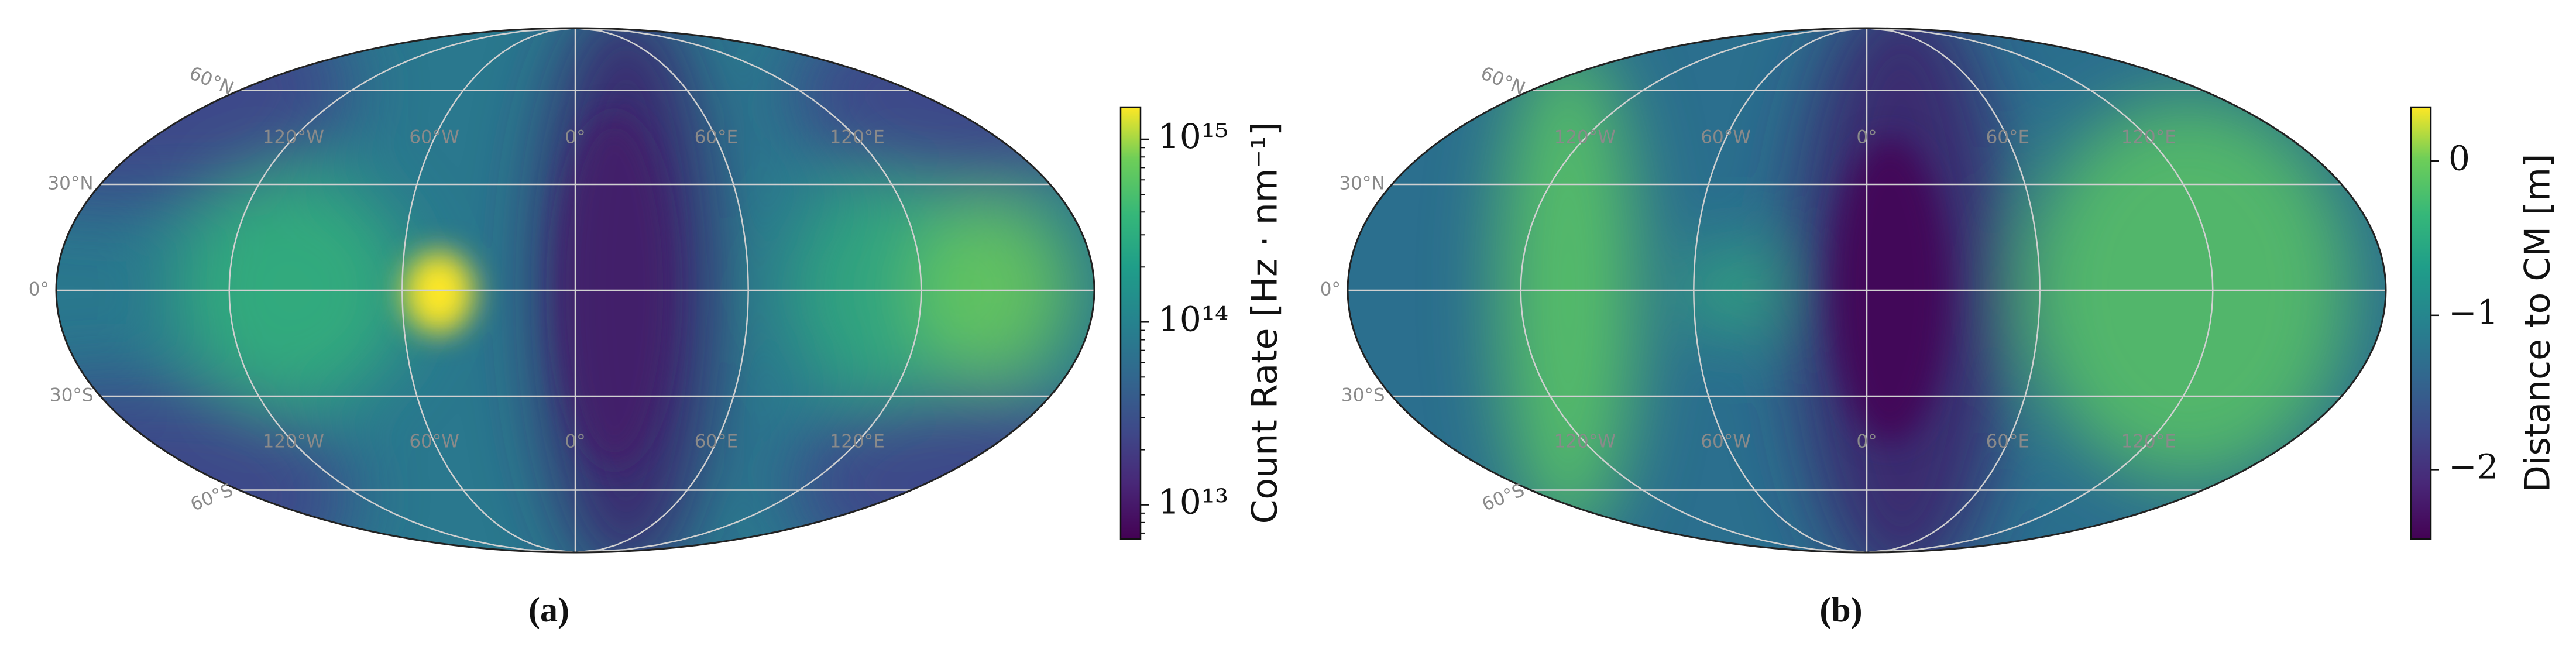  What do you see at coordinates (2473, 466) in the screenshot?
I see `colorbar-tick-label: −2` at bounding box center [2473, 466].